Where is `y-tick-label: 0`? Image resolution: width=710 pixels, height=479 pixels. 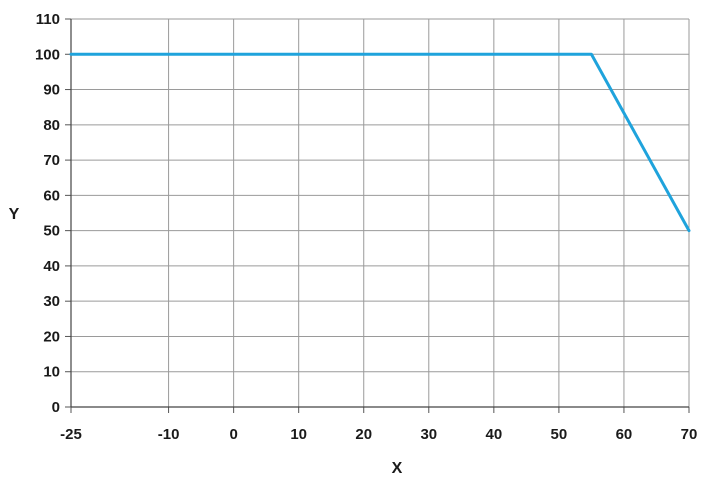
y-tick-label: 0 is located at coordinates (56, 407).